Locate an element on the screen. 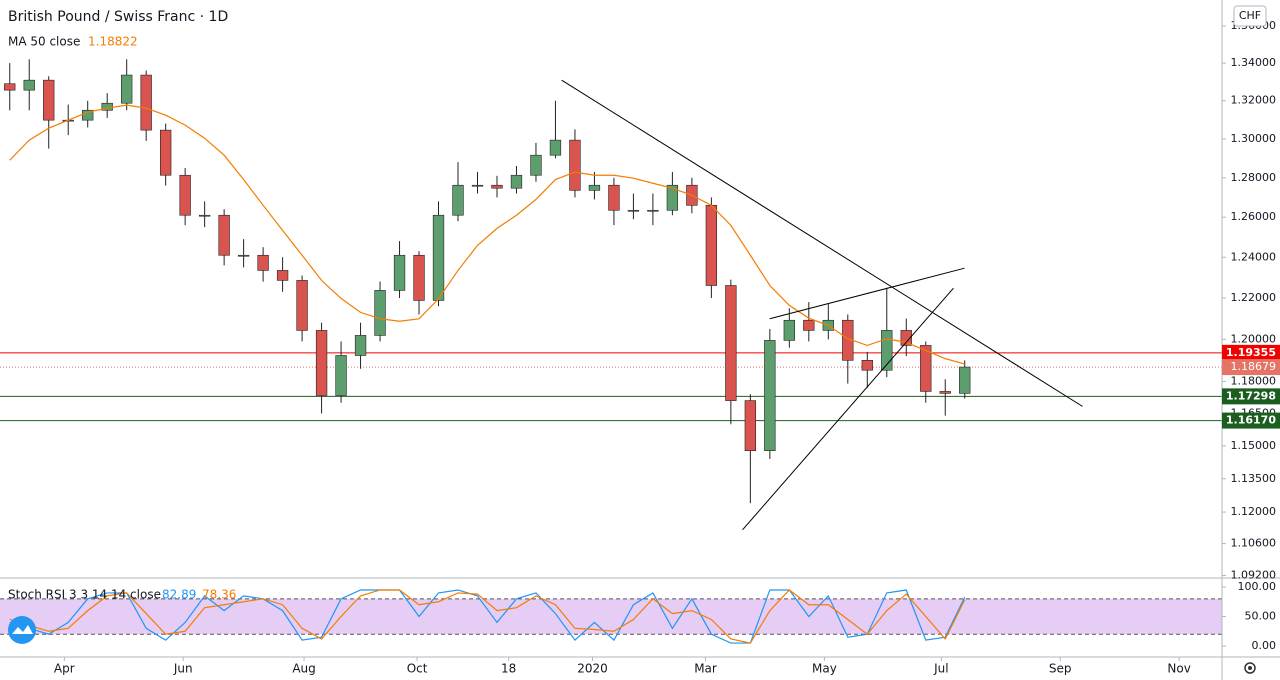 The image size is (1280, 680). y-tick-label: 1.32000 is located at coordinates (1254, 100).